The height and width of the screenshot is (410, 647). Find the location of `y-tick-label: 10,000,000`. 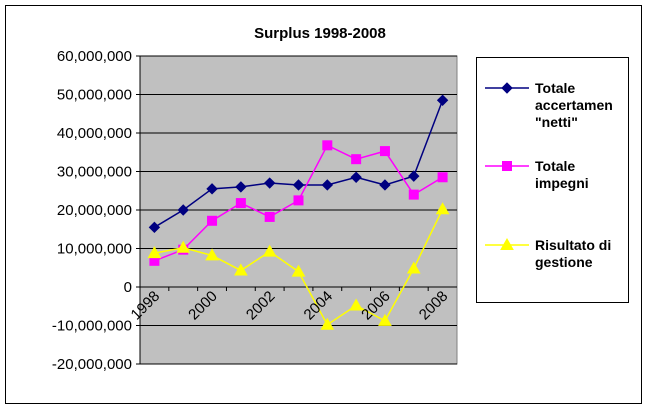

y-tick-label: 10,000,000 is located at coordinates (94, 249).